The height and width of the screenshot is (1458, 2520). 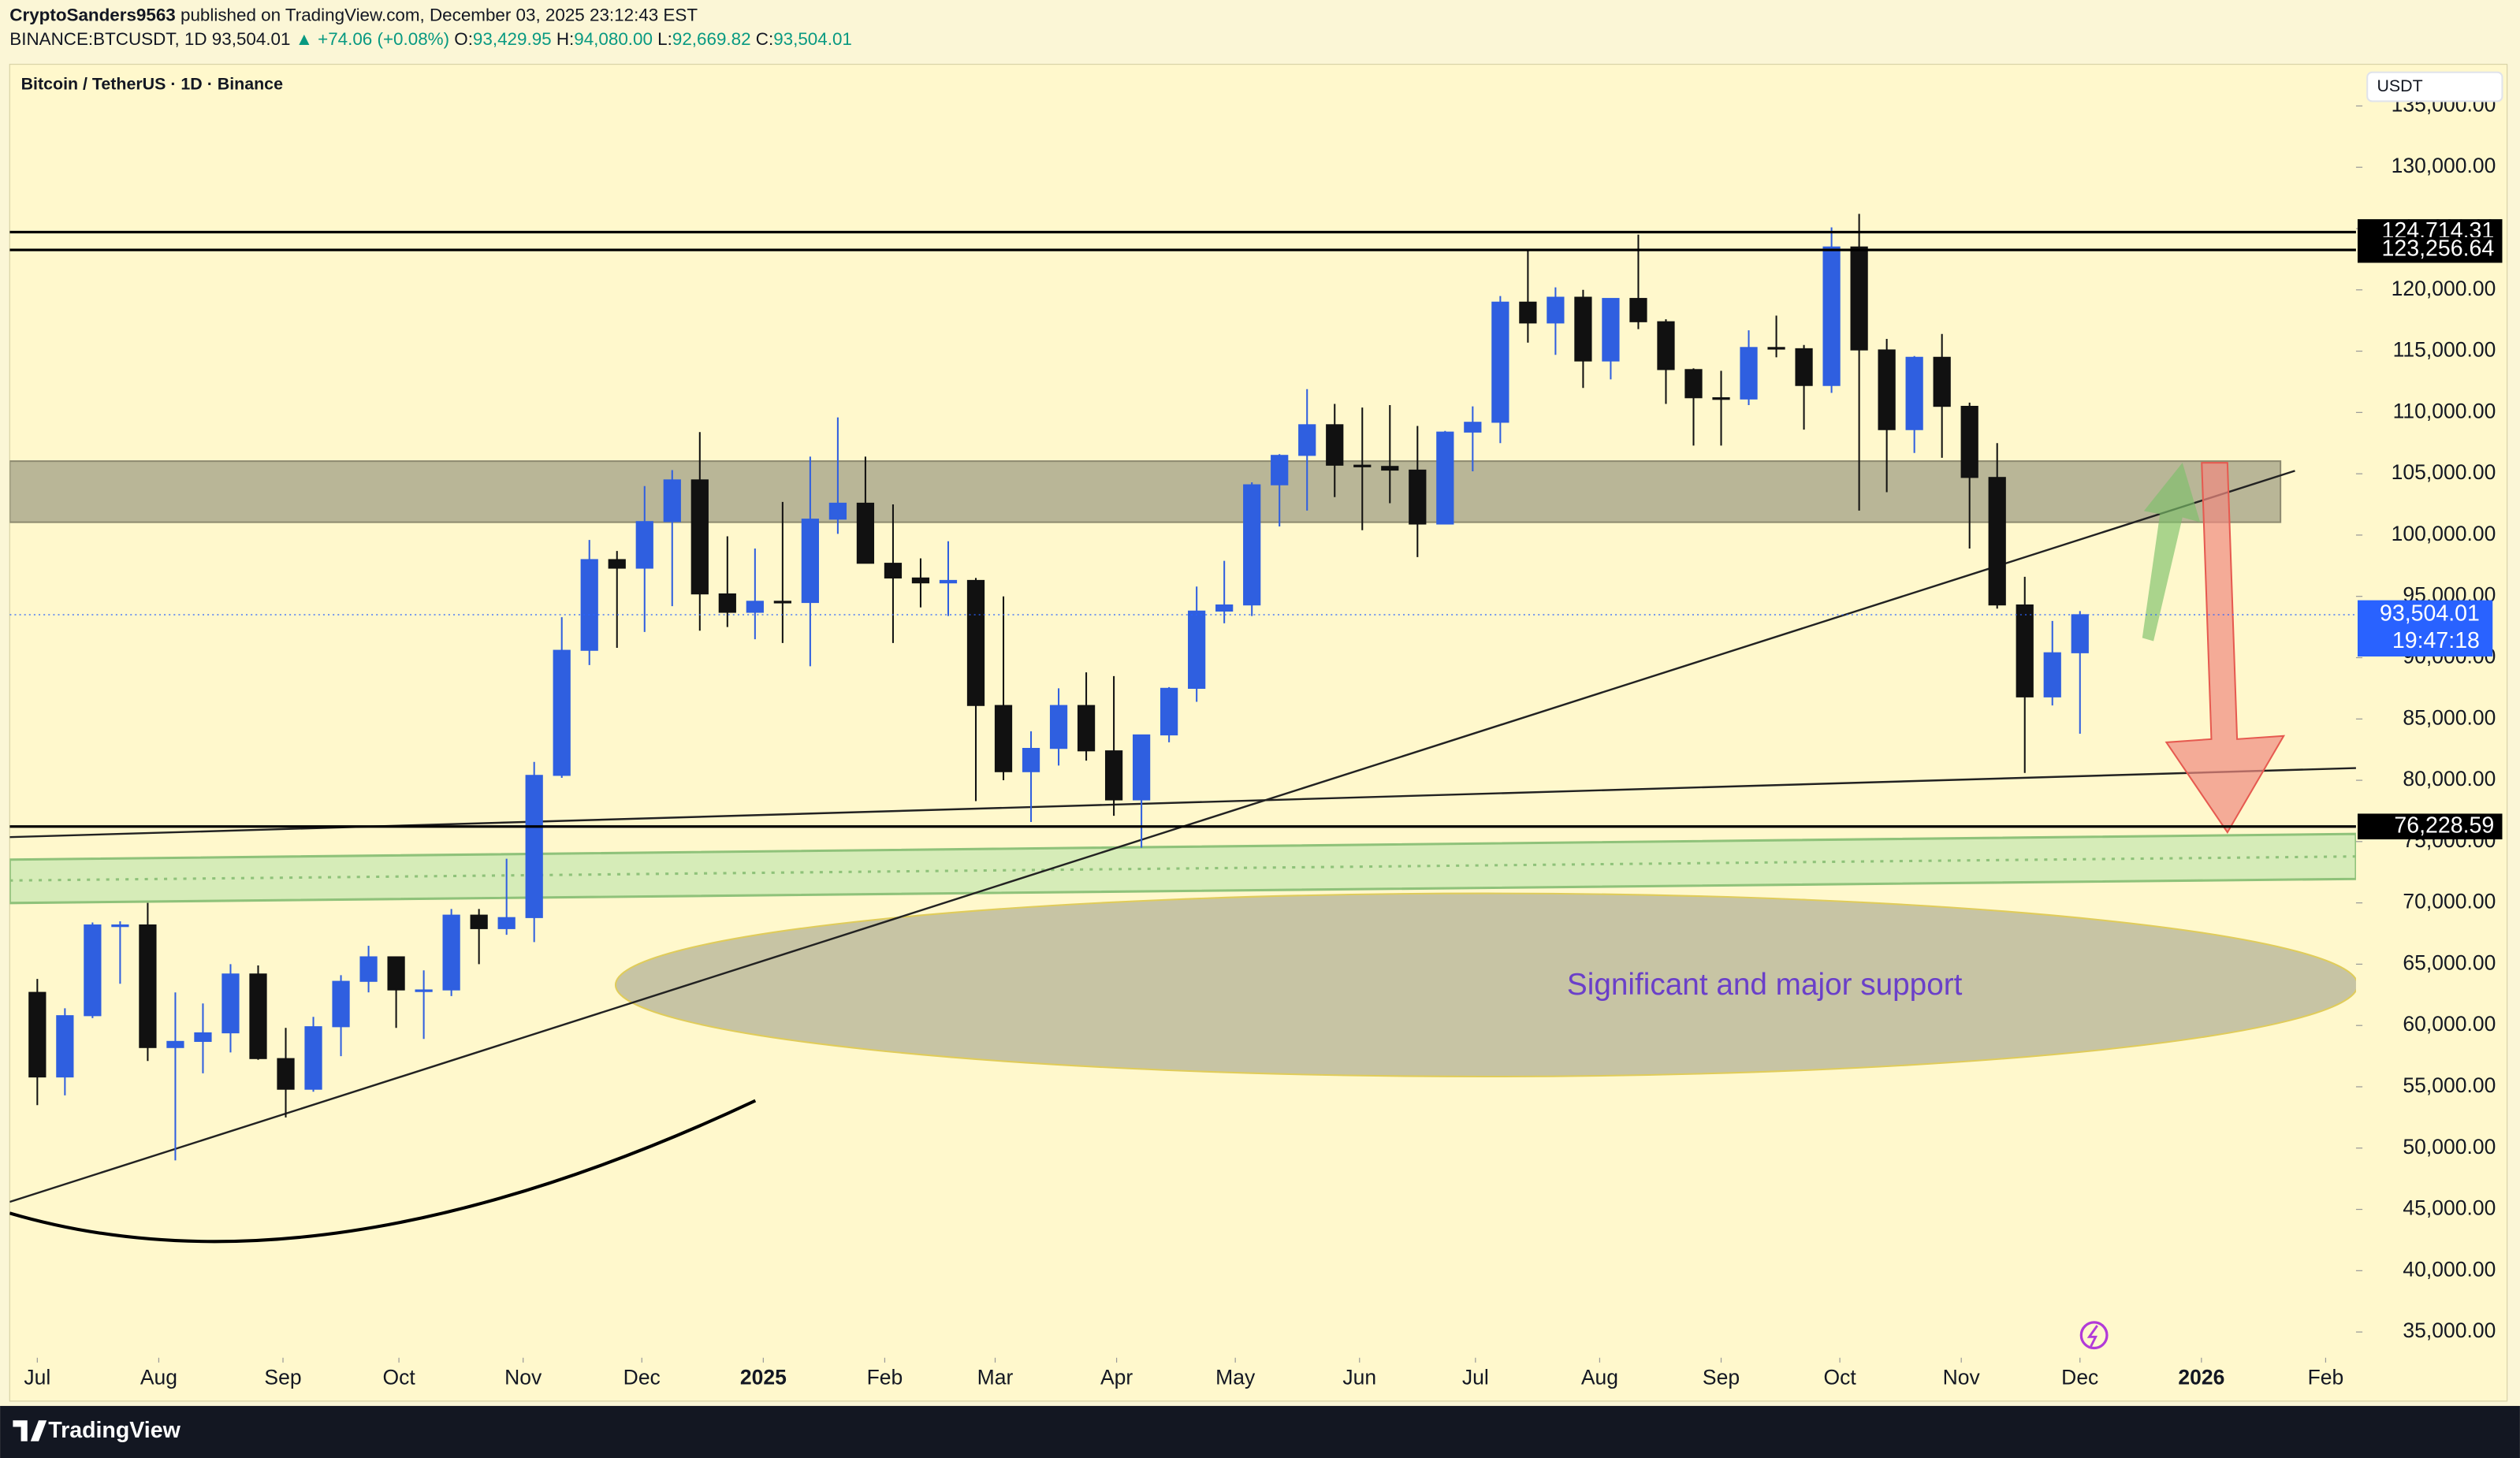 What do you see at coordinates (2225, 648) in the screenshot?
I see `down-arrow` at bounding box center [2225, 648].